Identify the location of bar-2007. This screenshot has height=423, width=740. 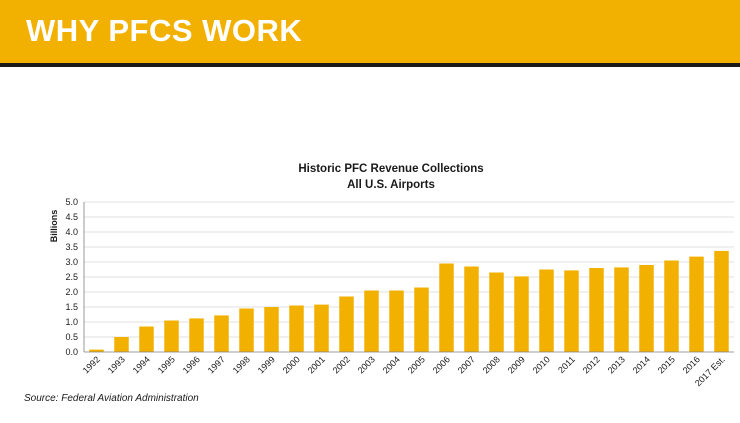
(471, 309).